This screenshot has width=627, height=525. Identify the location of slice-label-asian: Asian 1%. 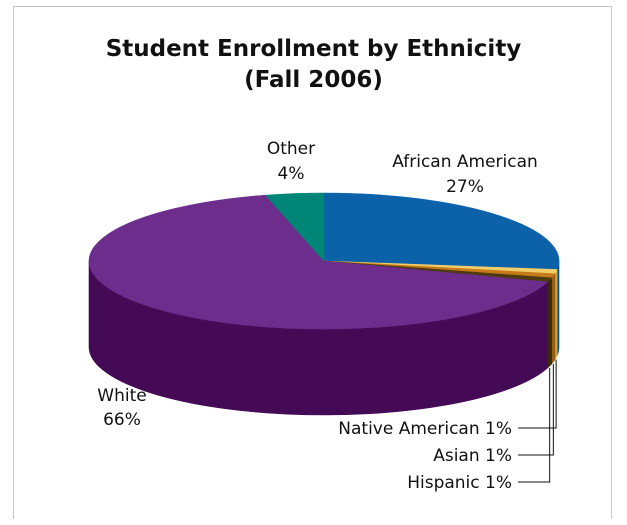
(472, 456).